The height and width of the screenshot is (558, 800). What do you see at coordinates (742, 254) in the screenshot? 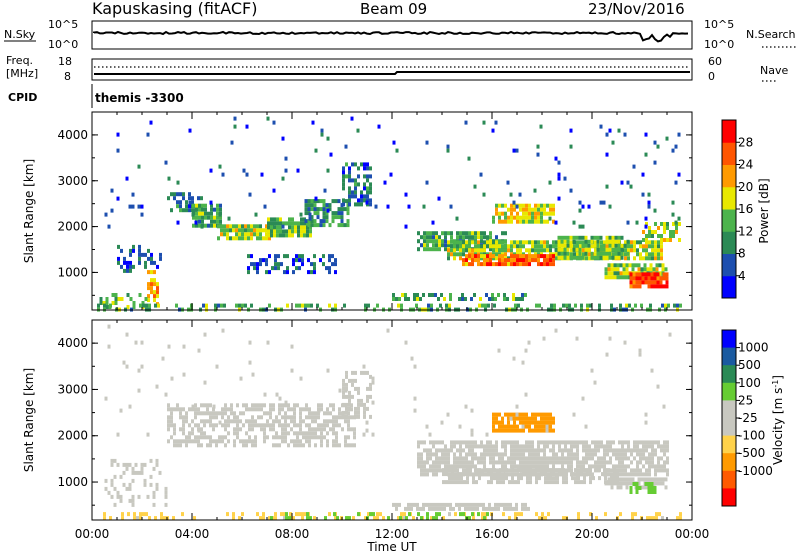
I see `power-colorbar-tick-label: 8` at bounding box center [742, 254].